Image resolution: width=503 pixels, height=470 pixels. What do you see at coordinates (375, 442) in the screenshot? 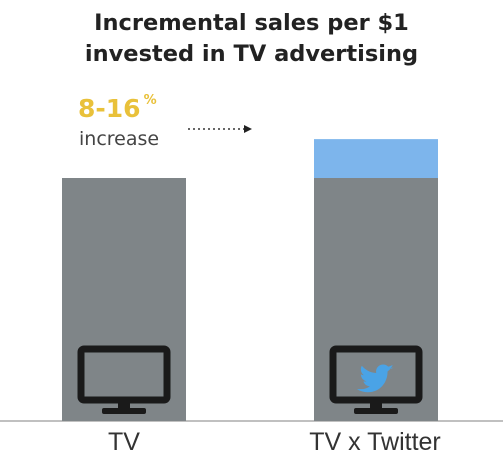
I see `category-label-tv-twitter: TV x Twitter` at bounding box center [375, 442].